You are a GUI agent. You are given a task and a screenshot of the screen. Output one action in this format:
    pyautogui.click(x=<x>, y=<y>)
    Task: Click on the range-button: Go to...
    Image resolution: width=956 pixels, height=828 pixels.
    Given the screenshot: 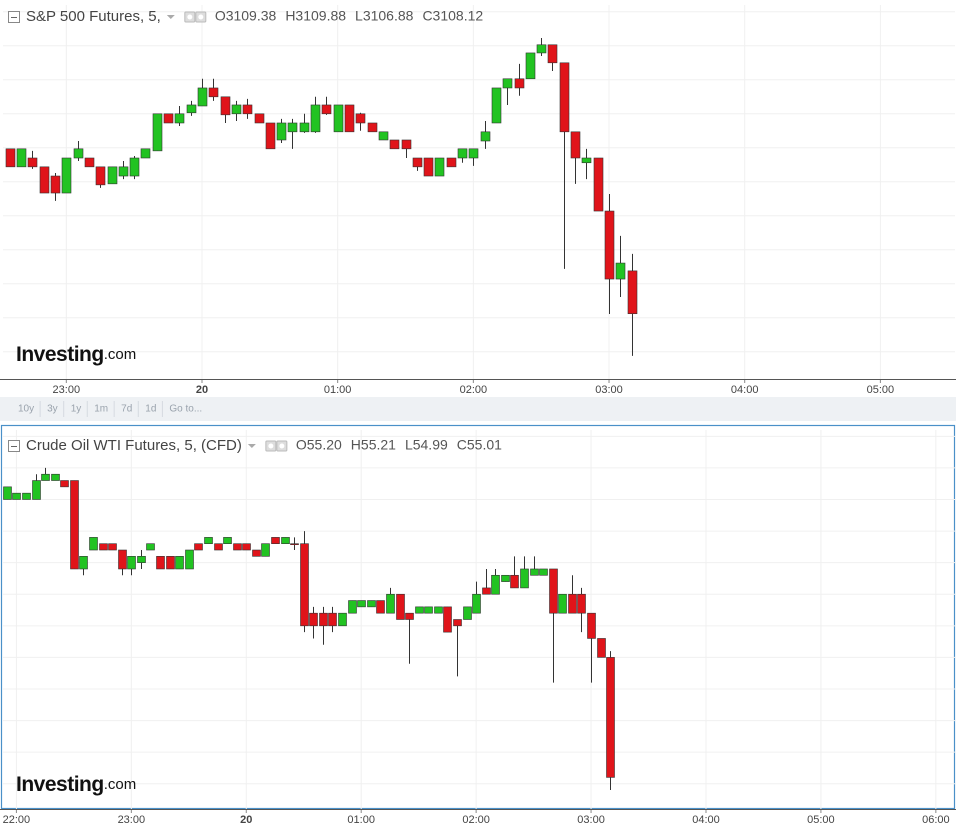 What is the action you would take?
    pyautogui.click(x=185, y=409)
    